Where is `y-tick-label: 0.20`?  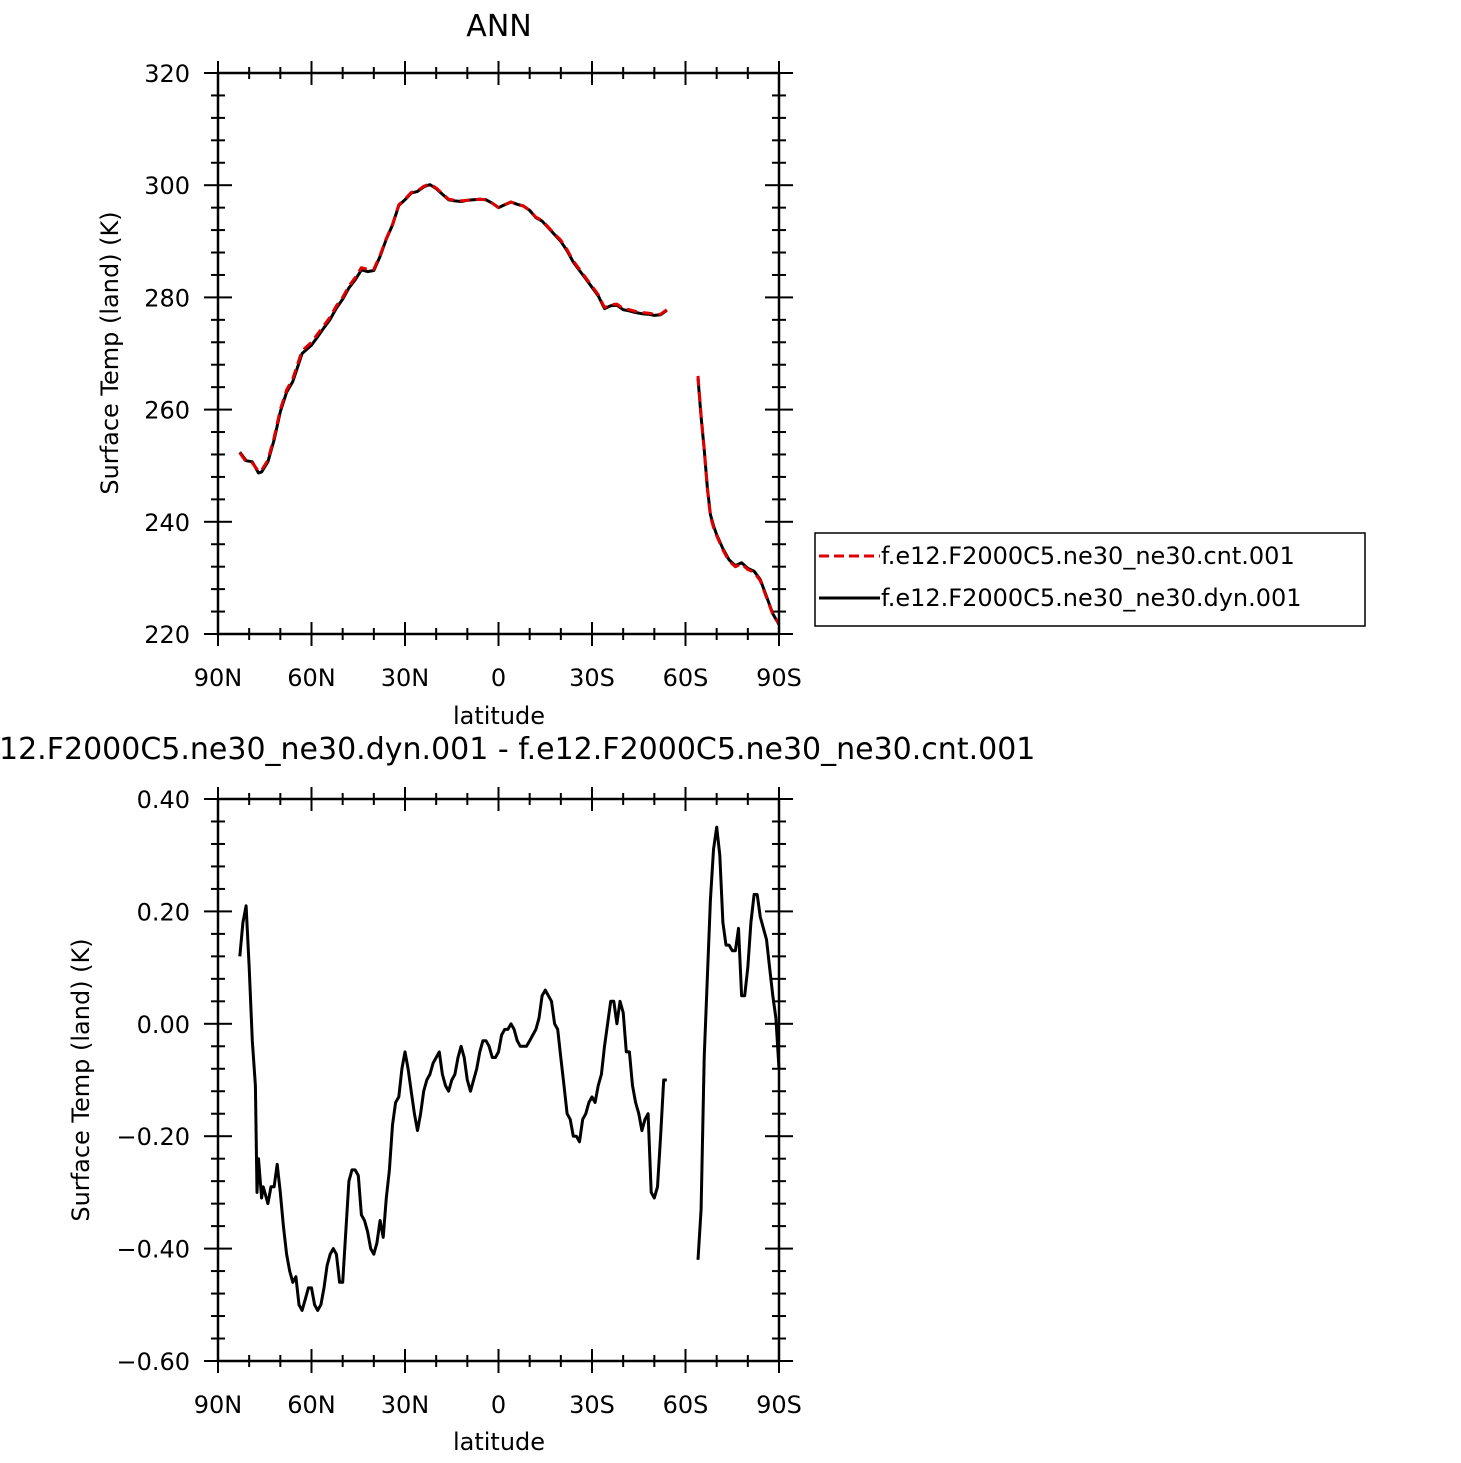 y-tick-label: 0.20 is located at coordinates (163, 912).